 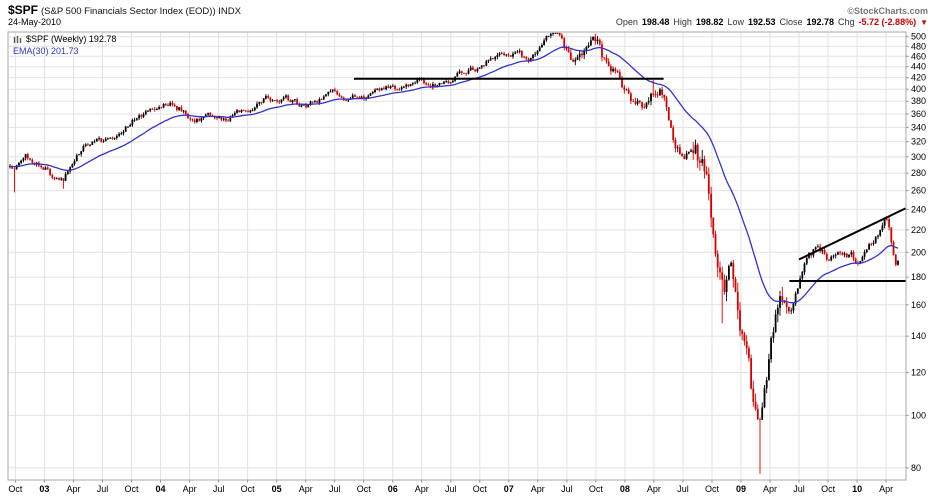 I want to click on svg-text: 80, so click(x=916, y=468).